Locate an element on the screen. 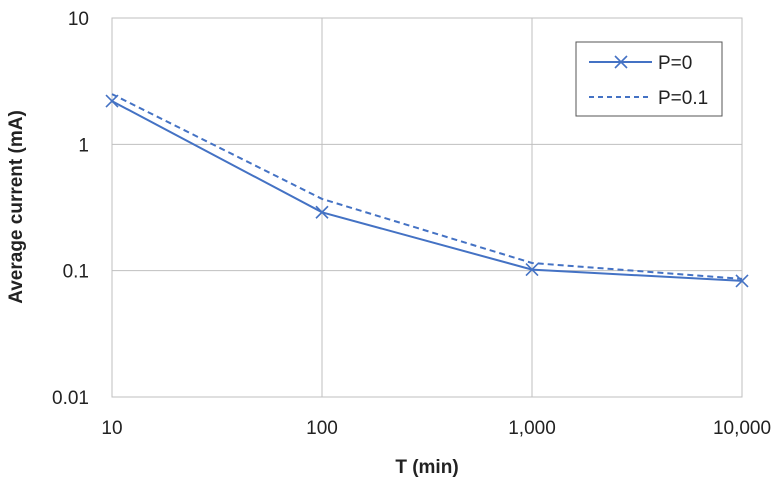  y-tick-label: 0.1 is located at coordinates (76, 272).